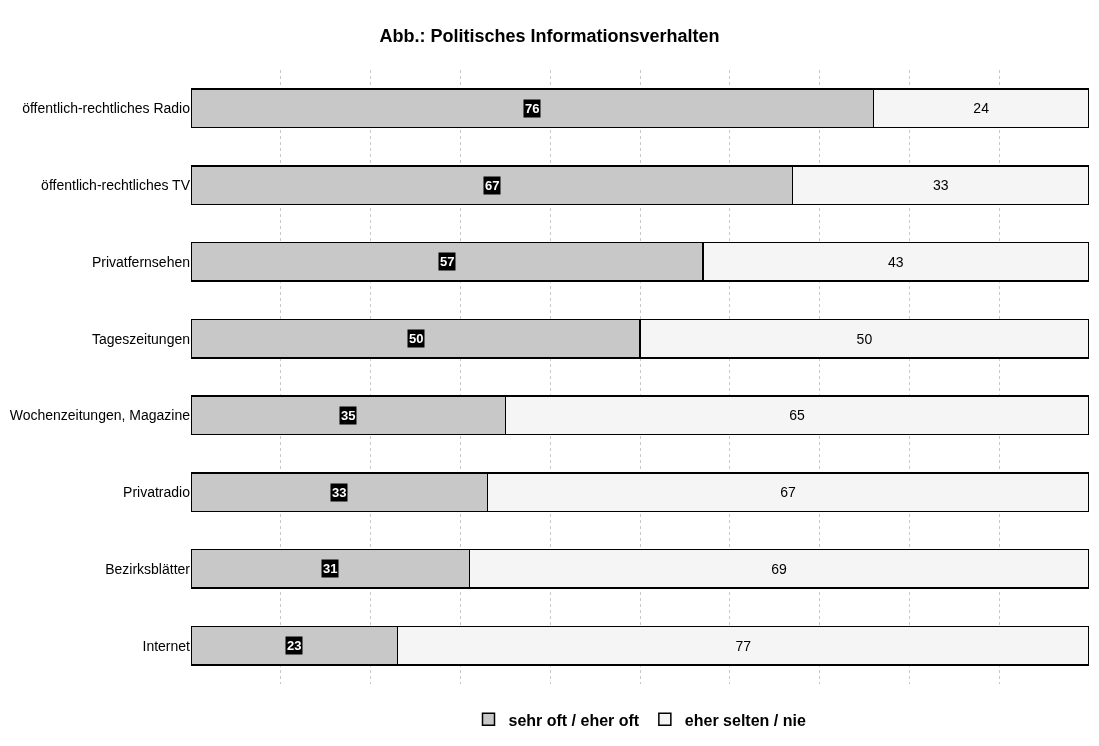  Describe the element at coordinates (447, 261) in the screenshot. I see `data-label: 57` at that location.